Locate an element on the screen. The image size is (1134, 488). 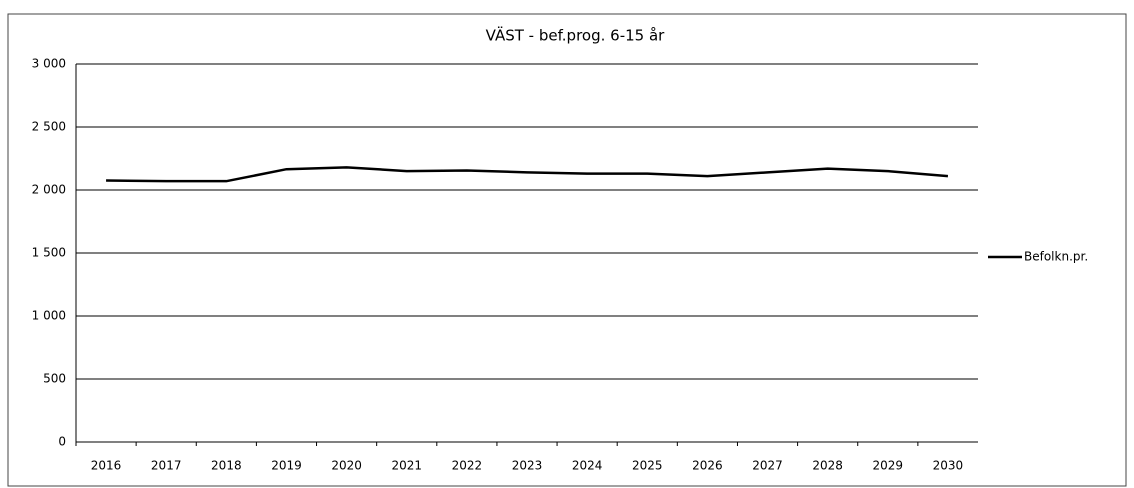
y-tick-label: 2 500 is located at coordinates (49, 127).